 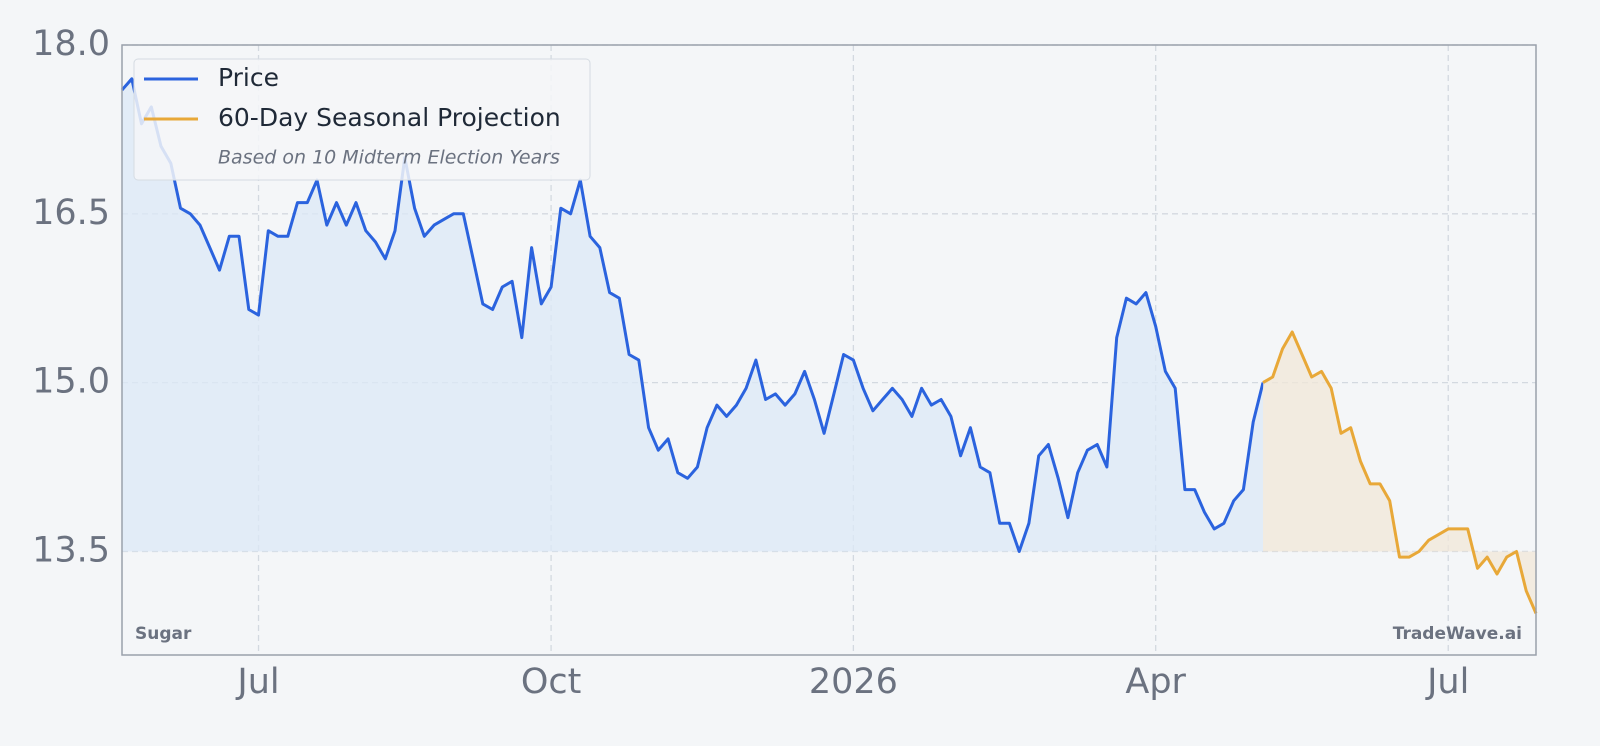 What do you see at coordinates (248, 77) in the screenshot?
I see `legend-label: Price` at bounding box center [248, 77].